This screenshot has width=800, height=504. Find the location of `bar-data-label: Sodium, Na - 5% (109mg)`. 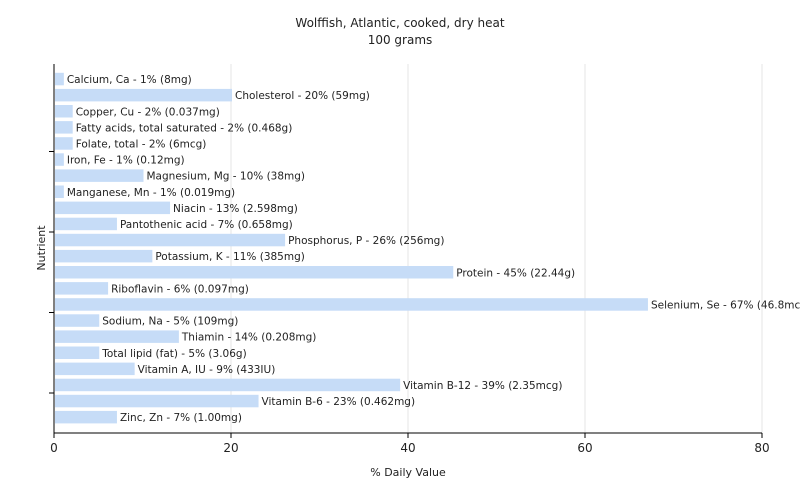

bar-data-label: Sodium, Na - 5% (109mg) is located at coordinates (170, 322).